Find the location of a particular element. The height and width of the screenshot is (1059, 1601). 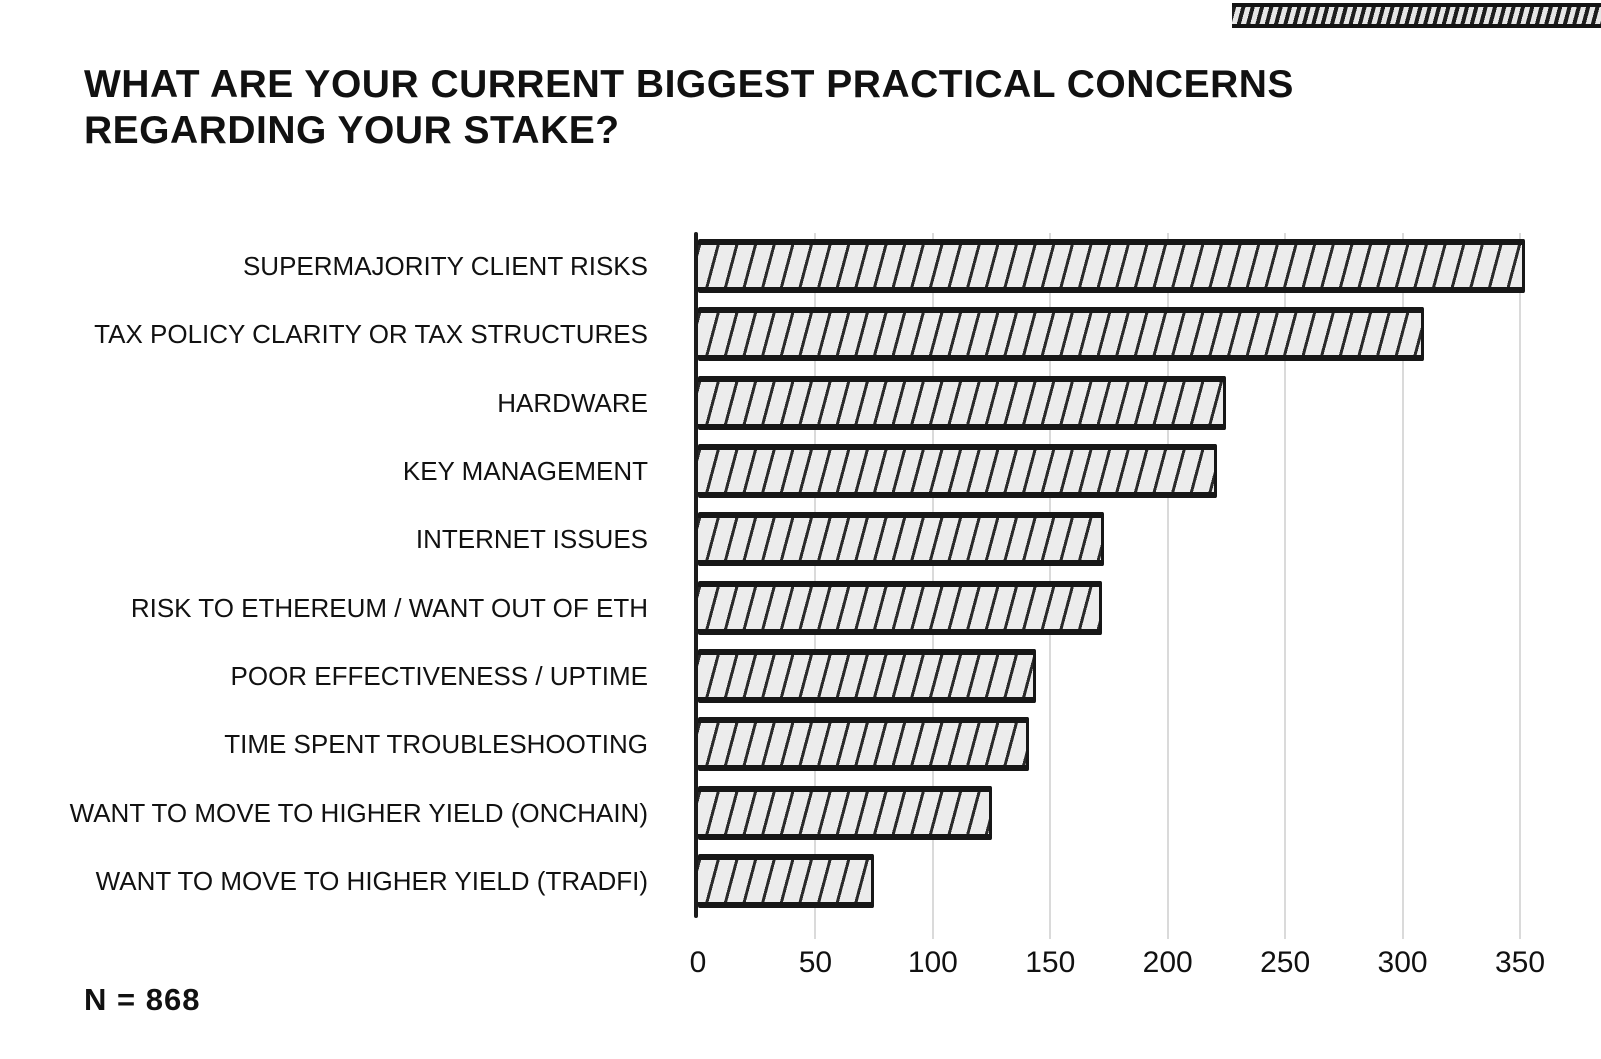

category-label: WANT TO MOVE TO HIGHER YIELD (TRADFI) is located at coordinates (371, 880).